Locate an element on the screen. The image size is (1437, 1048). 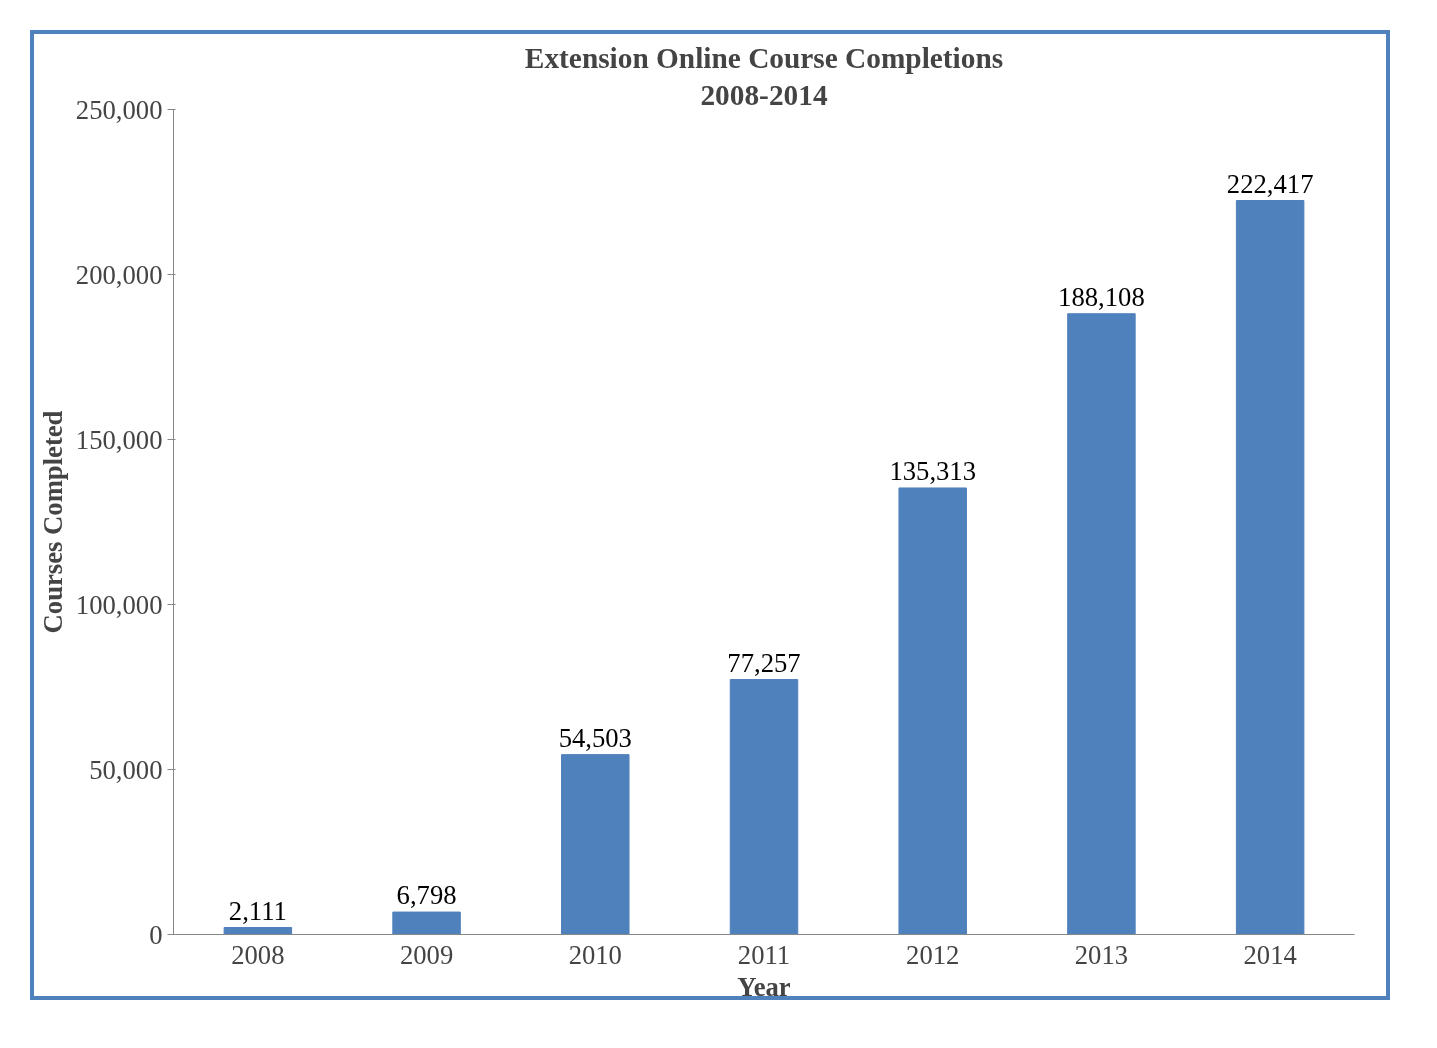
y-tick-label: 0 is located at coordinates (156, 934).